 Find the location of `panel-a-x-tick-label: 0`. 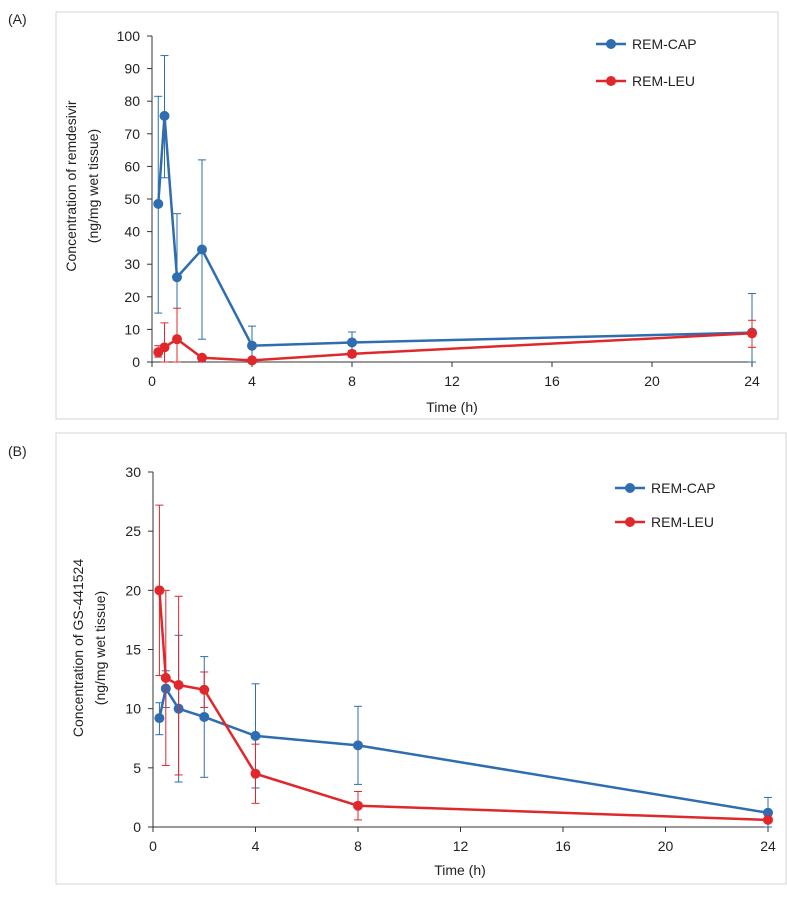

panel-a-x-tick-label: 0 is located at coordinates (152, 381).